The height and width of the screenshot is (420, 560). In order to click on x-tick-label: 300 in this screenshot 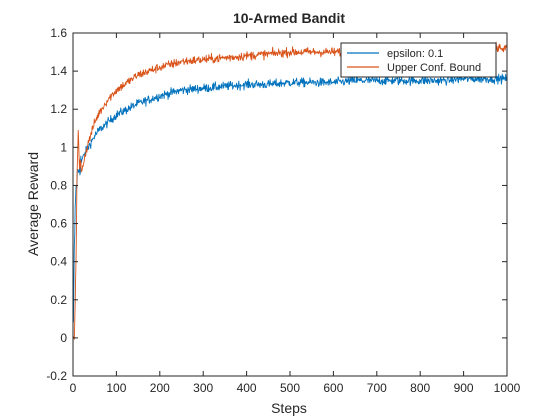, I will do `click(203, 388)`.